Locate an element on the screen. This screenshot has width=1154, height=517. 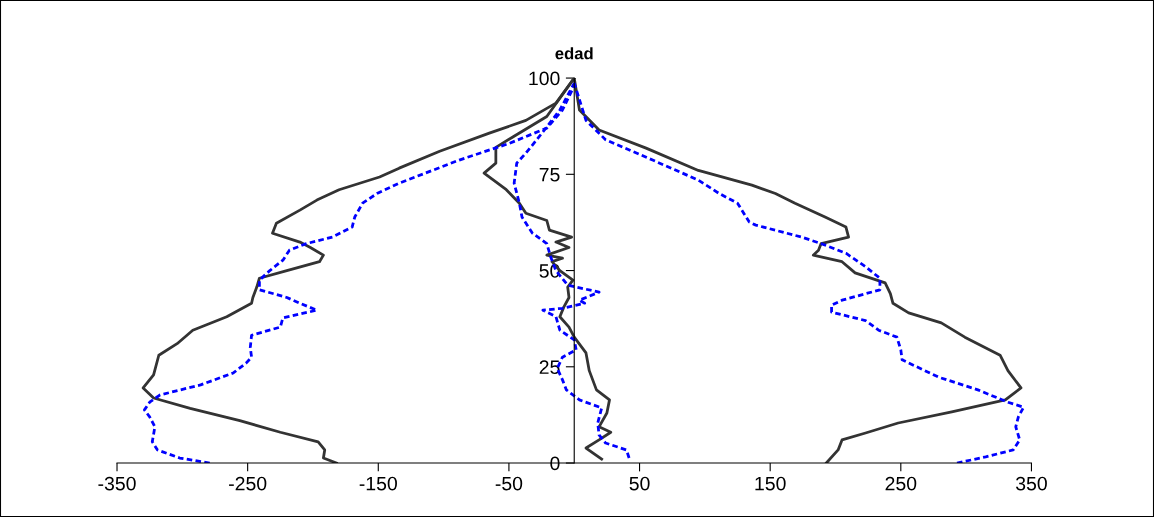
x-tick-label: 150 is located at coordinates (770, 483).